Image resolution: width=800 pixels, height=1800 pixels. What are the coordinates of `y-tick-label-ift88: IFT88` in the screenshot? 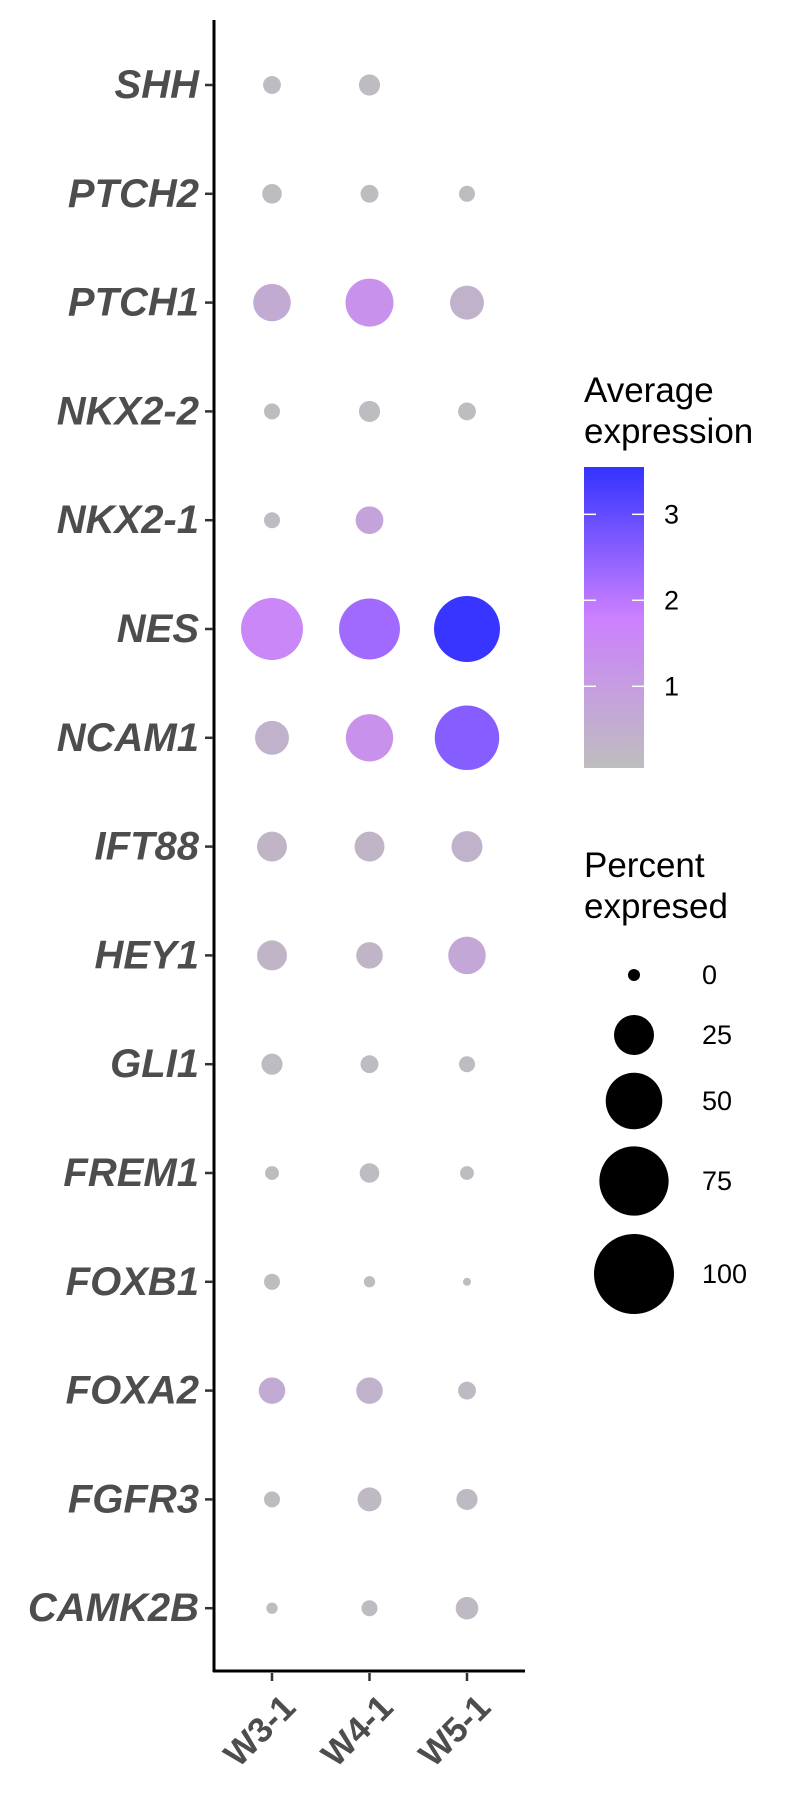 It's located at (147, 847).